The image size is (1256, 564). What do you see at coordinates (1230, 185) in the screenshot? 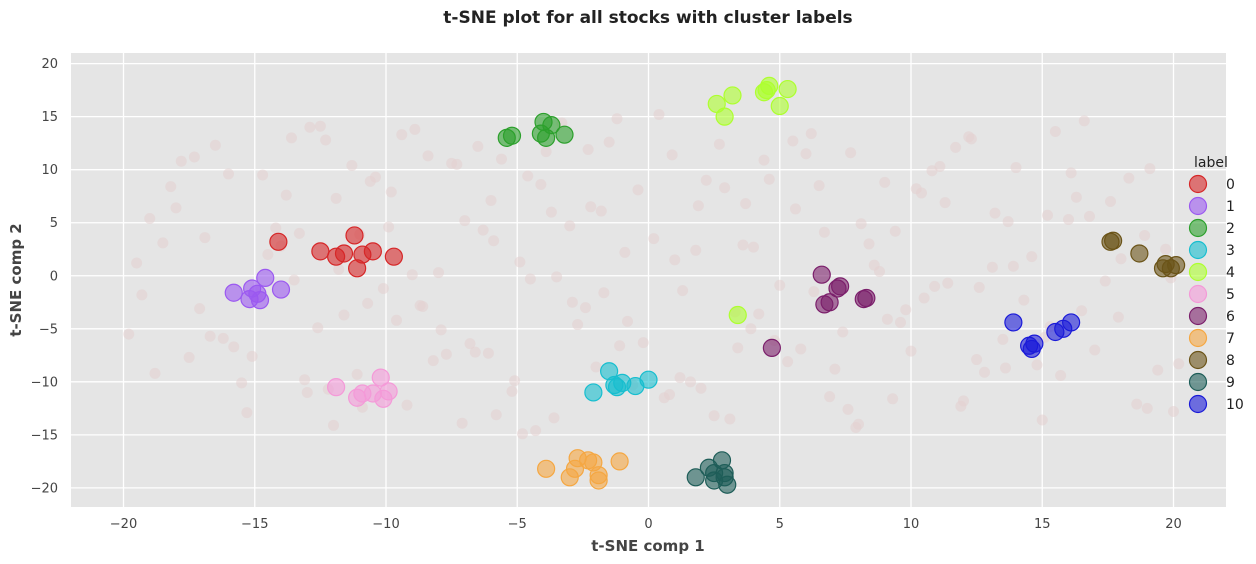
I see `legend-label-0: 0` at bounding box center [1230, 185].